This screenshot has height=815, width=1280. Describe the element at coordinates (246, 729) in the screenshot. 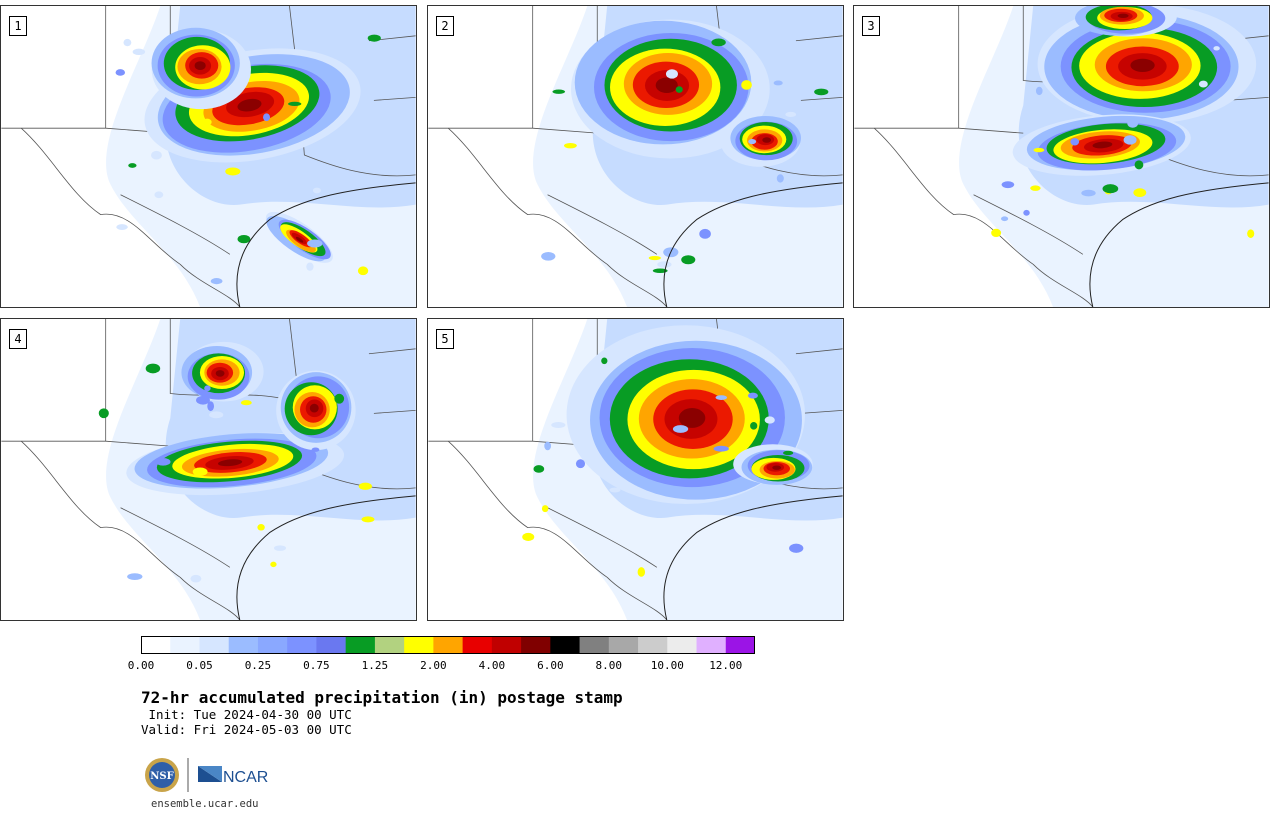

I see `valid-time: Valid: Fri 2024-05-03 00 UTC` at that location.